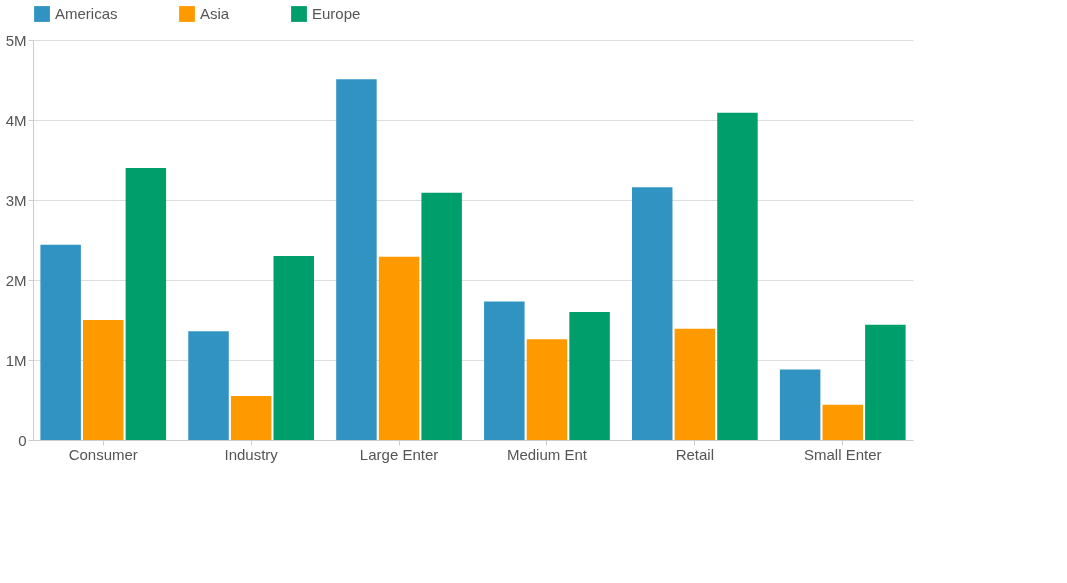  What do you see at coordinates (336, 13) in the screenshot?
I see `legend-label: Europe` at bounding box center [336, 13].